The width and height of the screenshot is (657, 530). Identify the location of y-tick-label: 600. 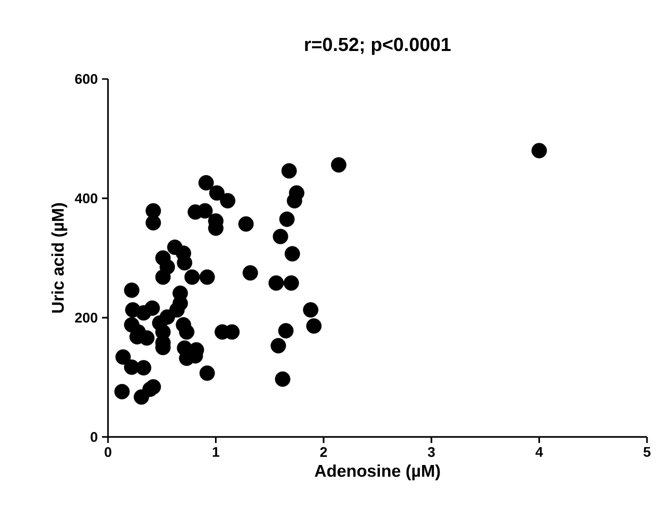
(86, 79).